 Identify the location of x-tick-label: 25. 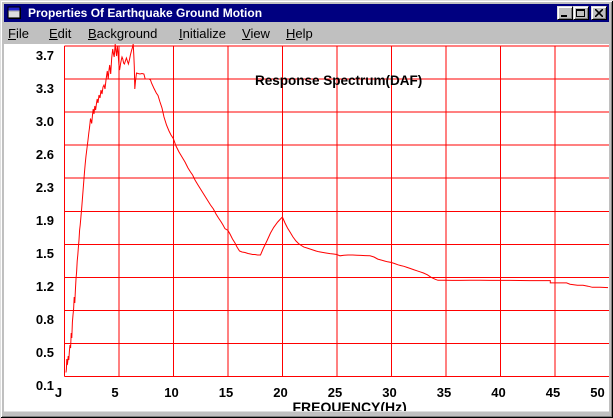
(335, 392).